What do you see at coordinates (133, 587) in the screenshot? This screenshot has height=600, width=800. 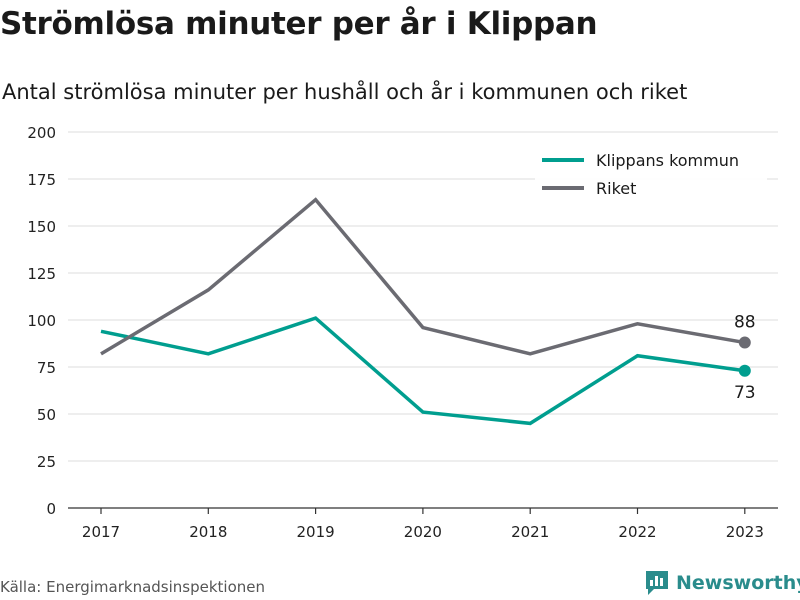 I see `source-note: Källa: Energimarknadsinspektionen` at bounding box center [133, 587].